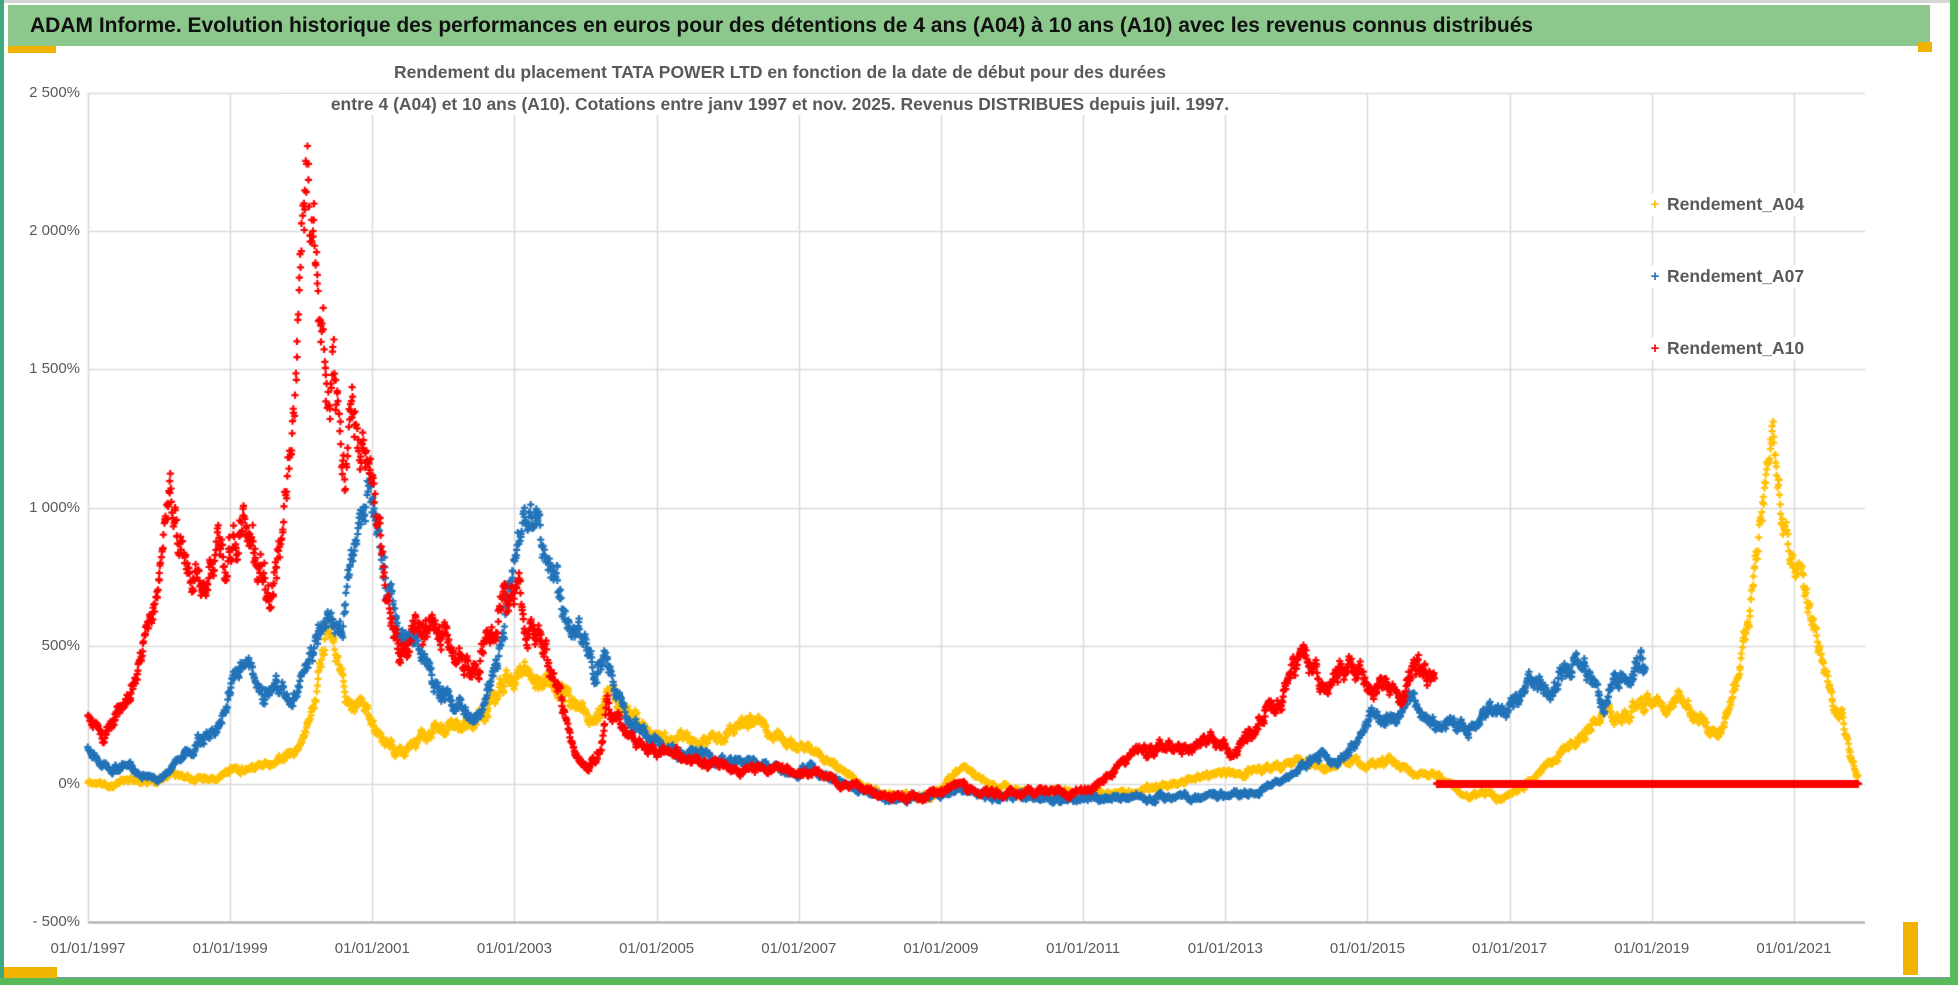 This screenshot has width=1958, height=985. Describe the element at coordinates (28, 973) in the screenshot. I see `gold-accent-bottom-left` at that location.